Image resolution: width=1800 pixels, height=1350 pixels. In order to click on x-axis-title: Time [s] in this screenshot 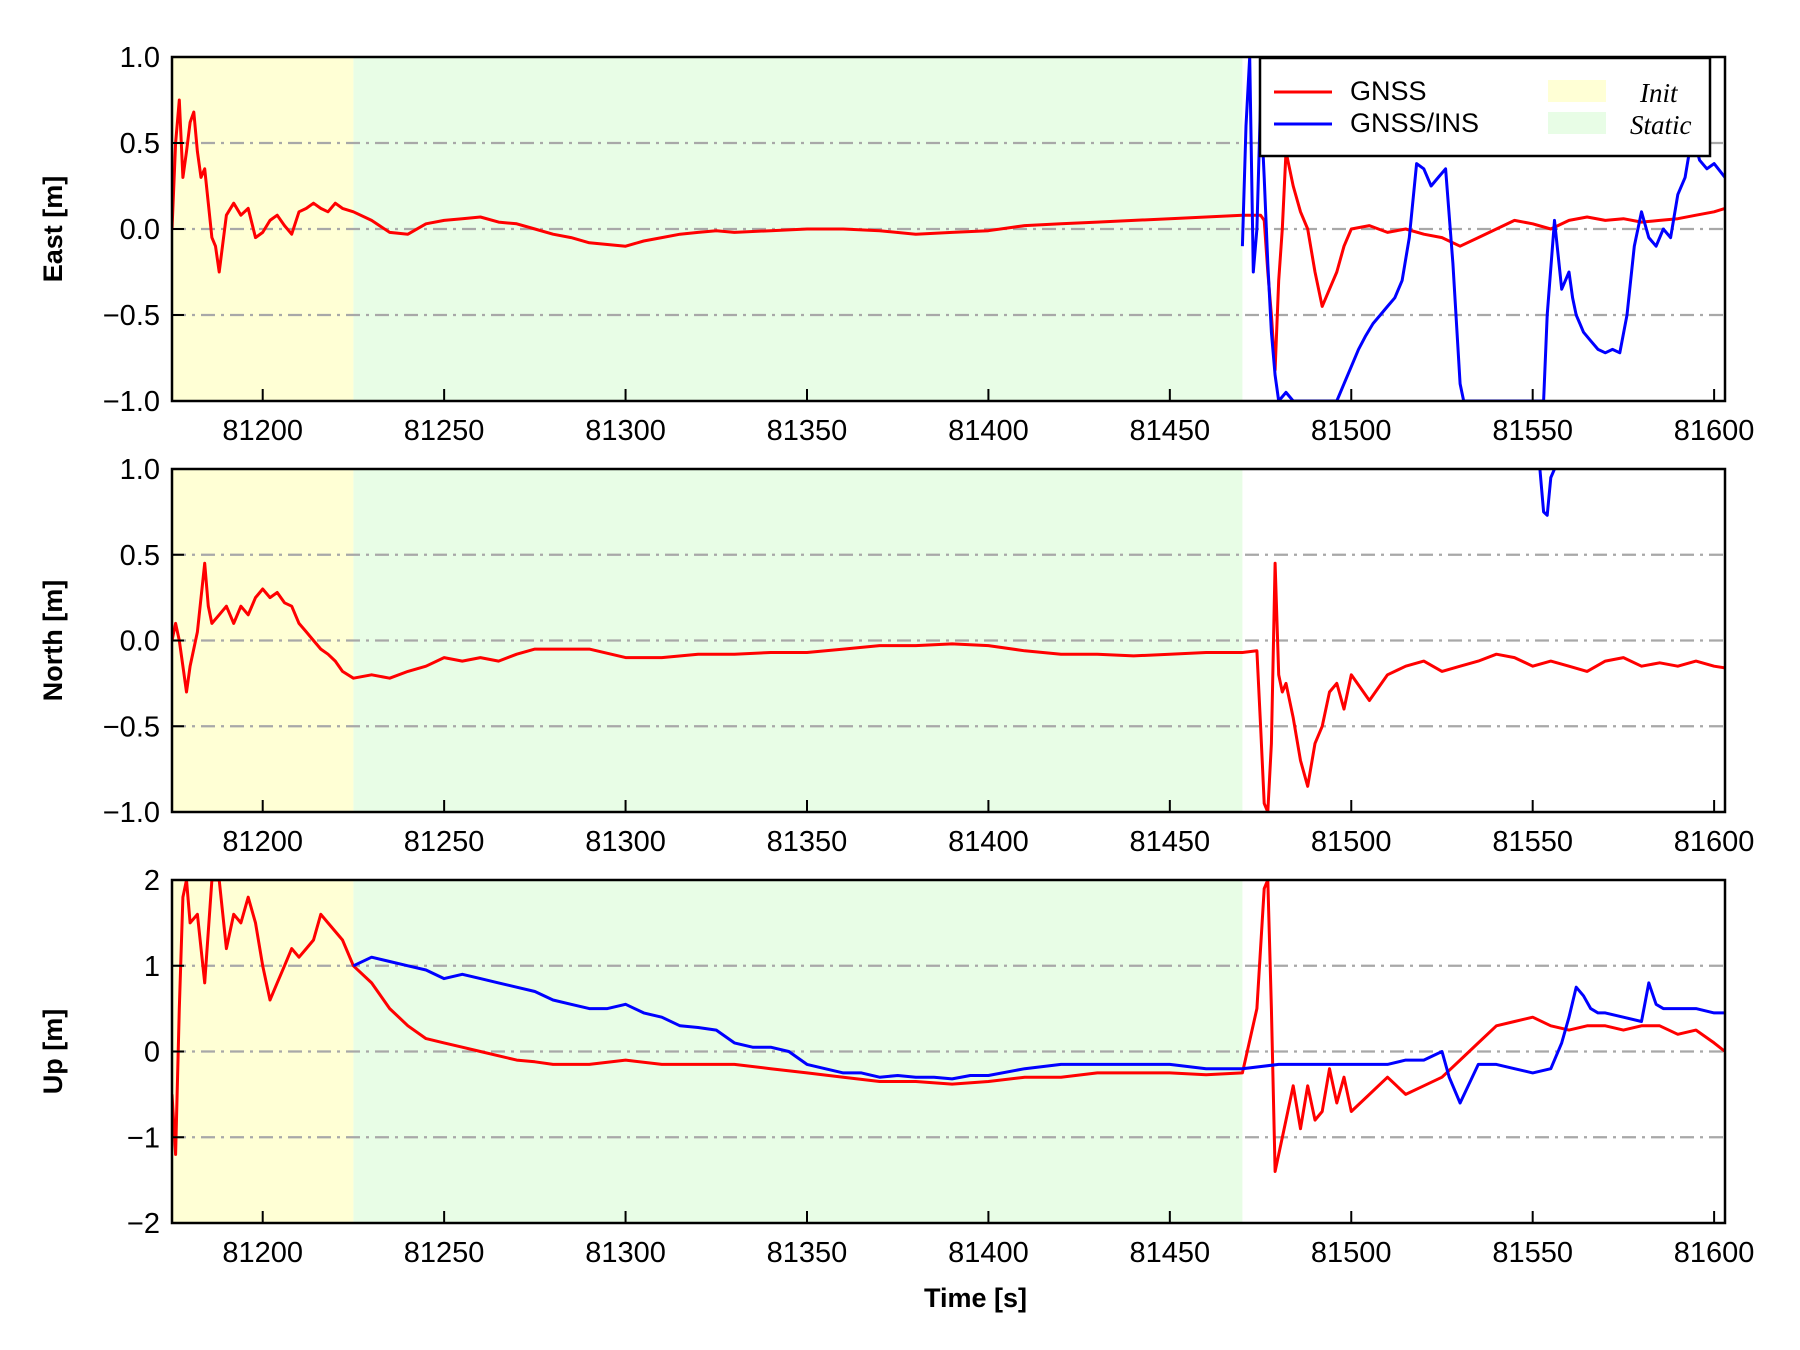, I will do `click(975, 1298)`.